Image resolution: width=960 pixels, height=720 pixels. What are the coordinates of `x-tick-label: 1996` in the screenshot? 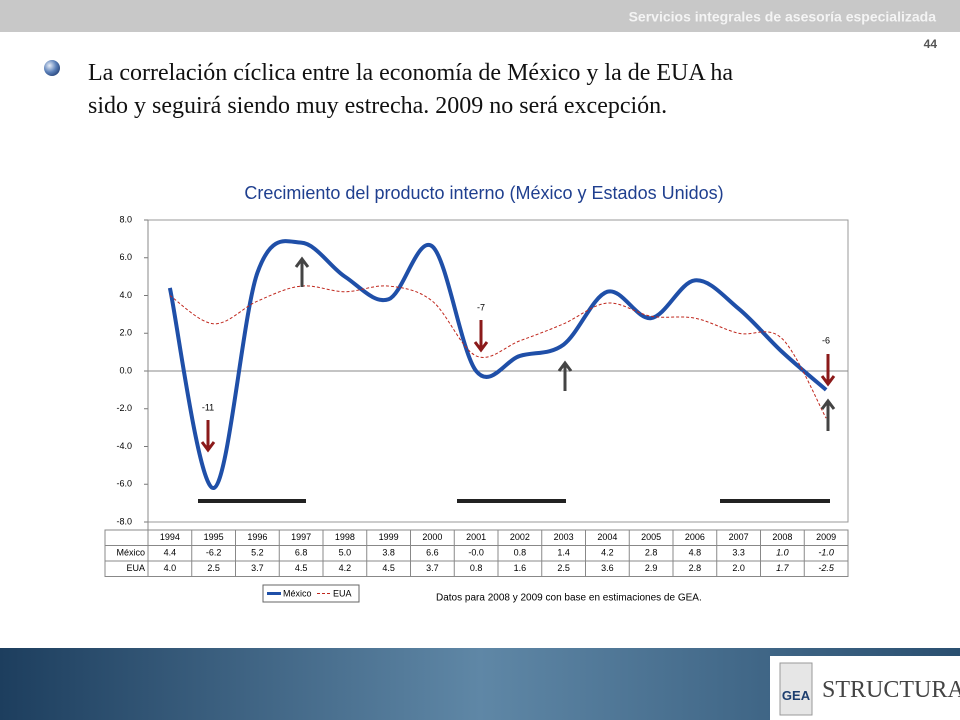 It's located at (257, 537).